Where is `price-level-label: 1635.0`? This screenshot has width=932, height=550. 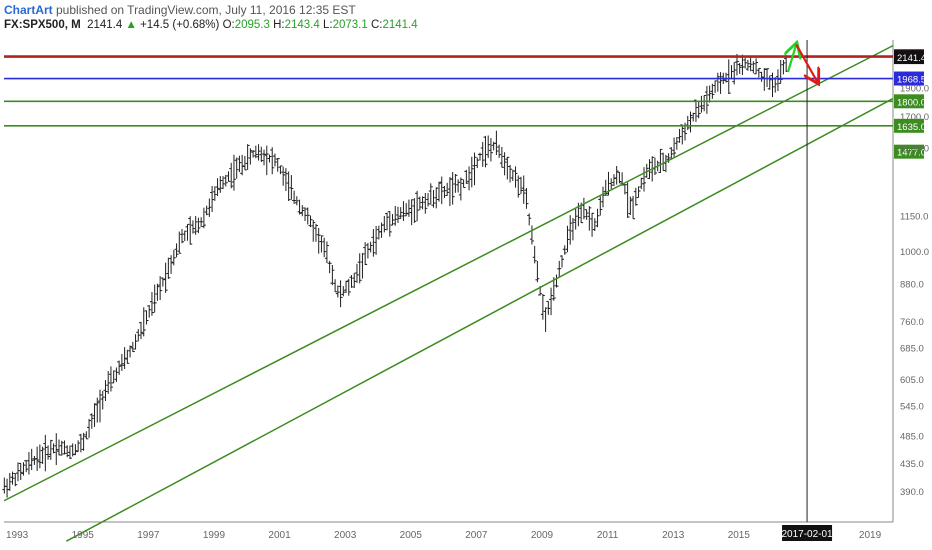 price-level-label: 1635.0 is located at coordinates (911, 127).